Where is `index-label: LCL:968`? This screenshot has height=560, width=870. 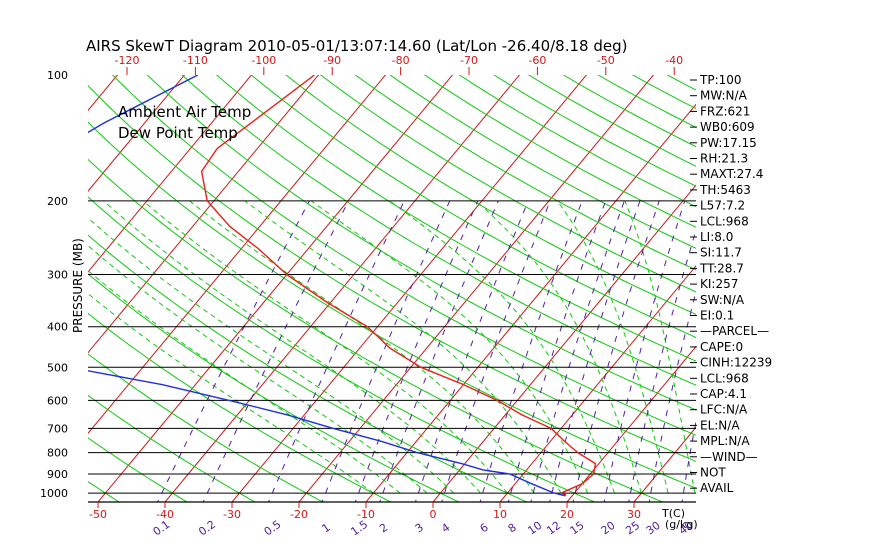 index-label: LCL:968 is located at coordinates (724, 378).